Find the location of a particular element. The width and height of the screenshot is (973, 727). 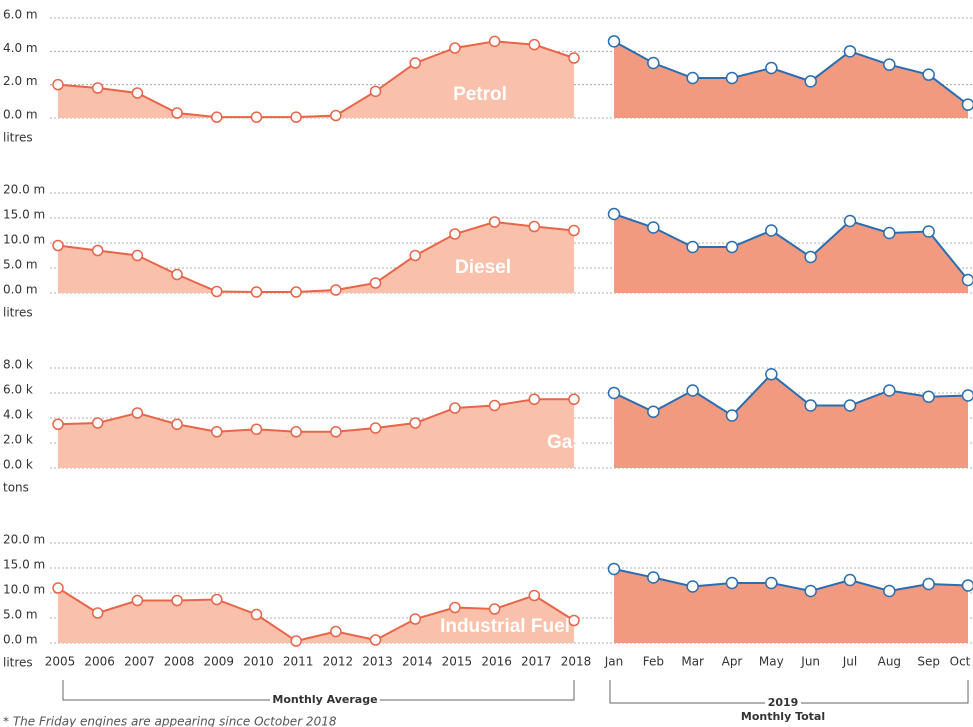

x-tick-label: 2009 is located at coordinates (218, 662).